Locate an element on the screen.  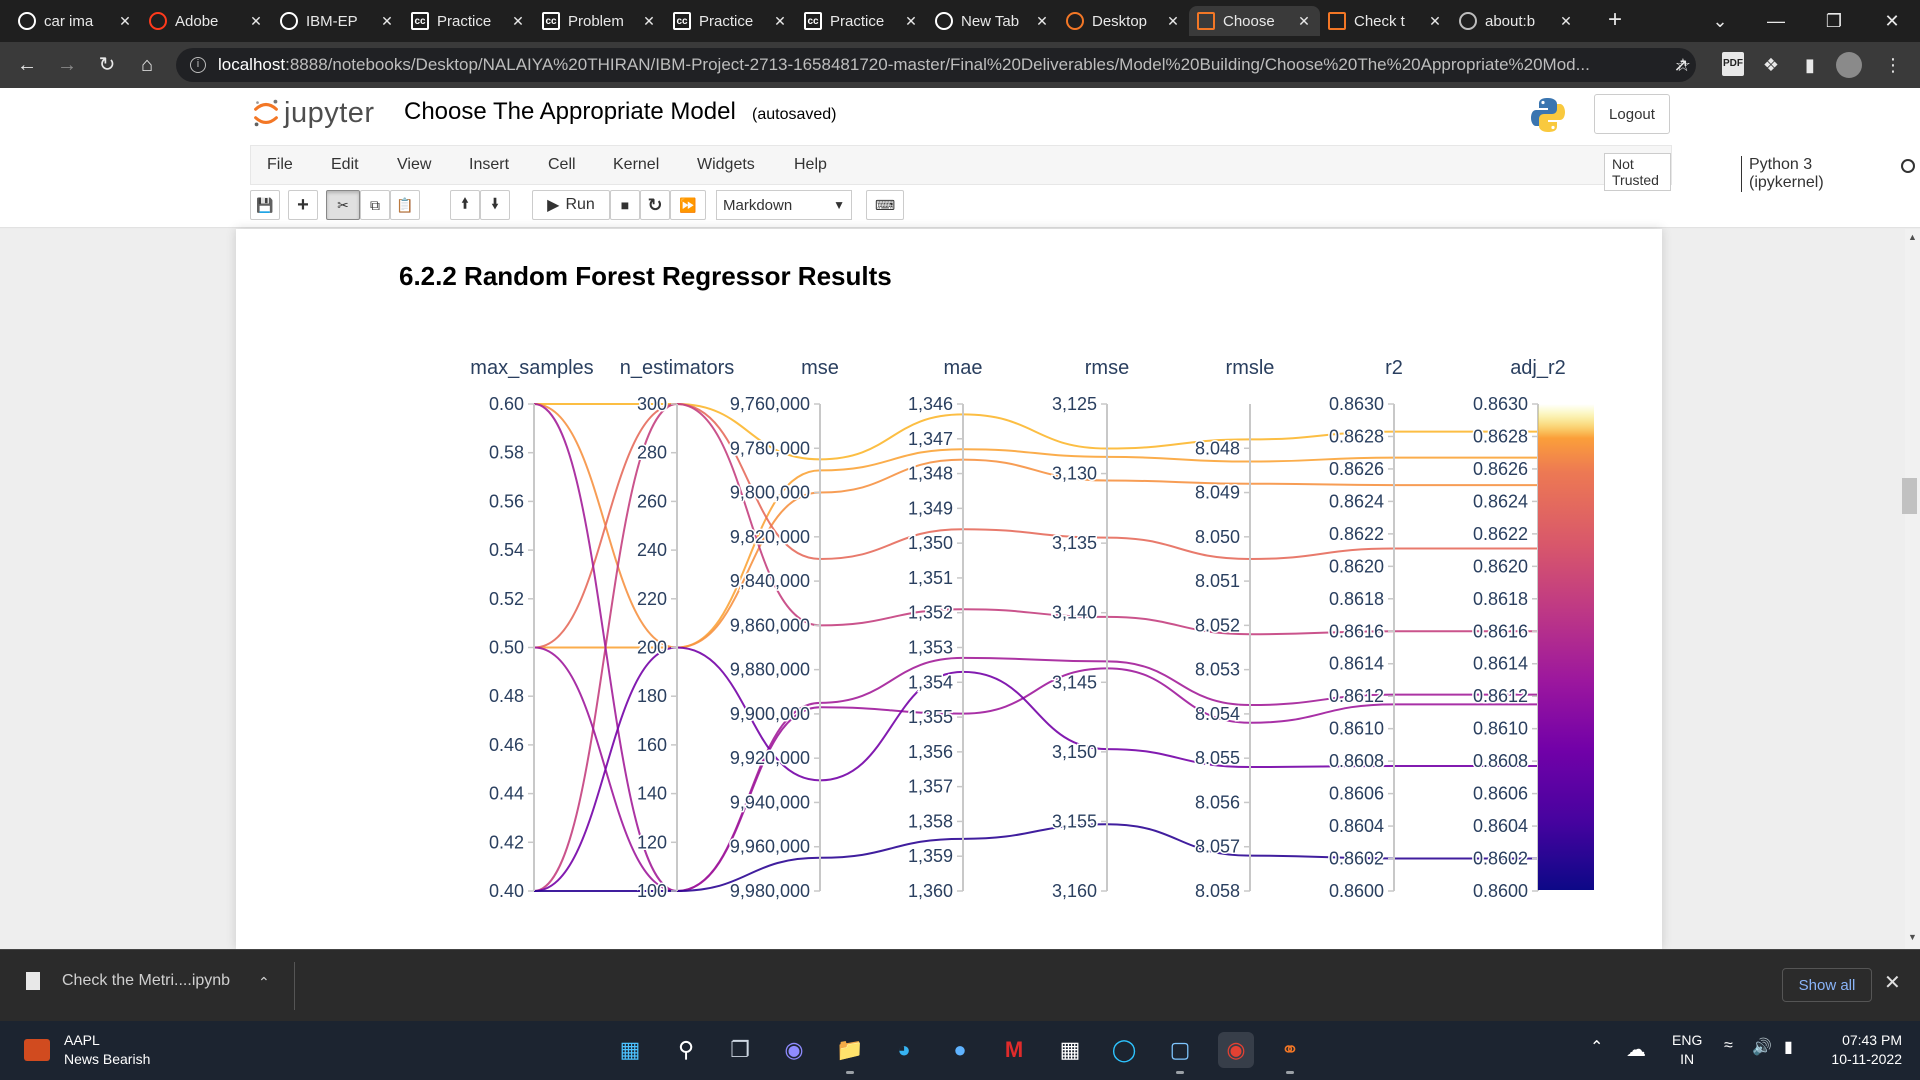
command-palette-keyboard-icon: ⌨ is located at coordinates (885, 205).